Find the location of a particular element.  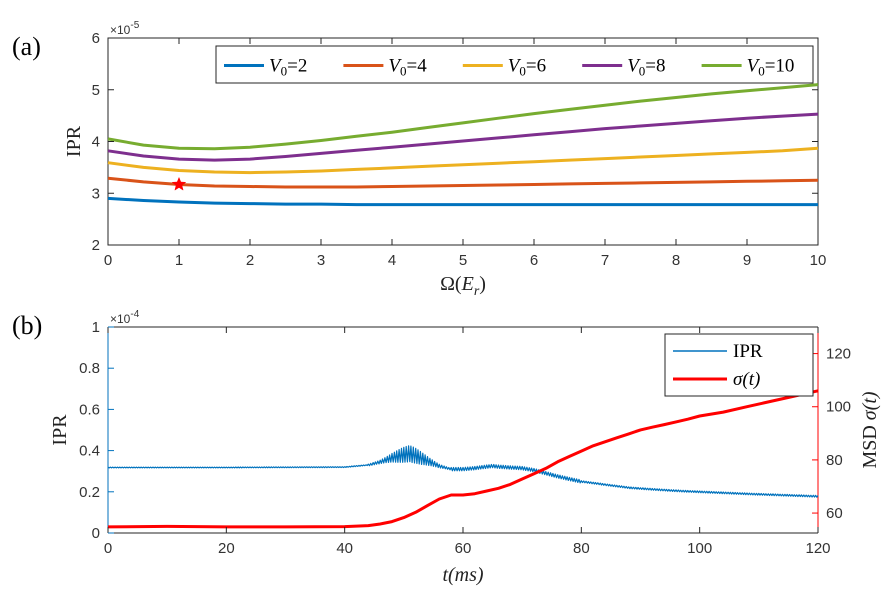

legend-label: IPR is located at coordinates (748, 351).